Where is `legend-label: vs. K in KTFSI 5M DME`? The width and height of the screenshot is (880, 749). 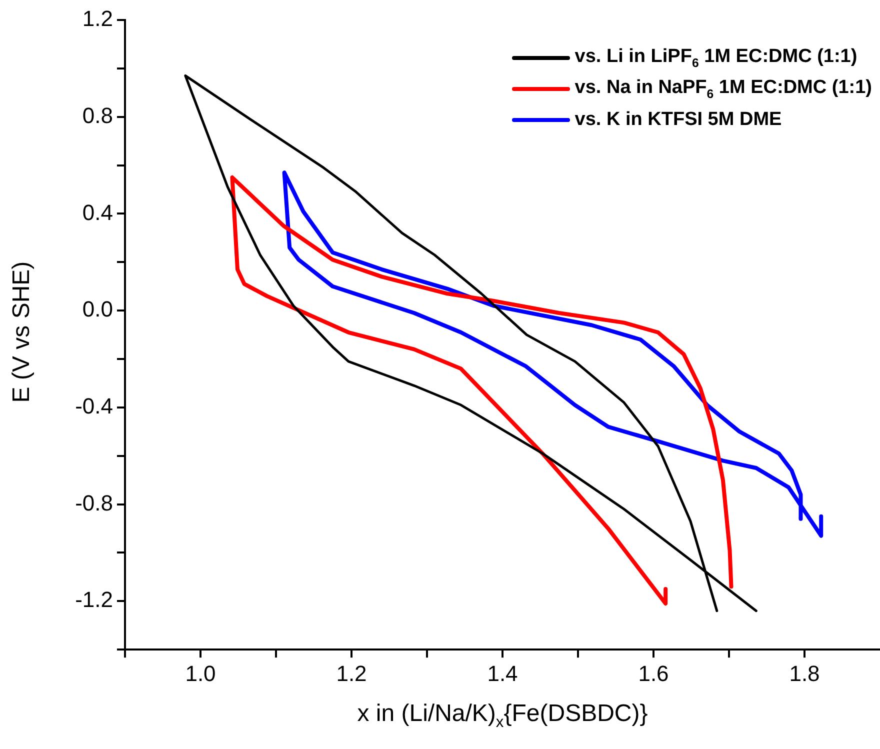
legend-label: vs. K in KTFSI 5M DME is located at coordinates (678, 119).